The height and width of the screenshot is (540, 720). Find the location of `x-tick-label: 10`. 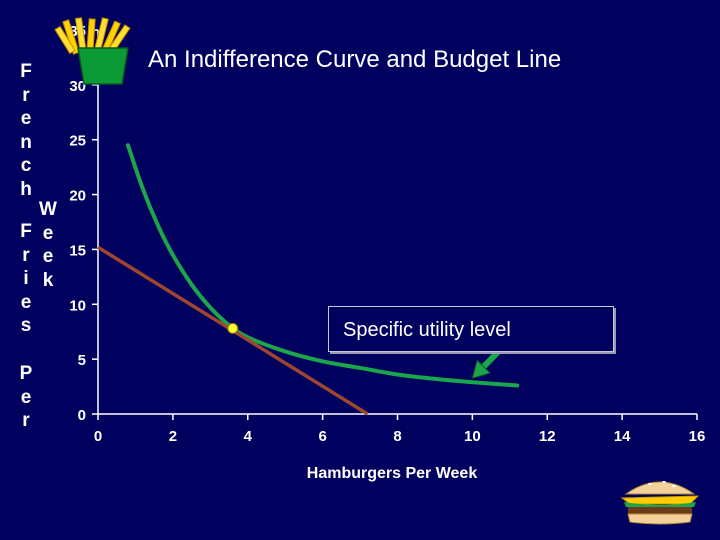

x-tick-label: 10 is located at coordinates (472, 436).